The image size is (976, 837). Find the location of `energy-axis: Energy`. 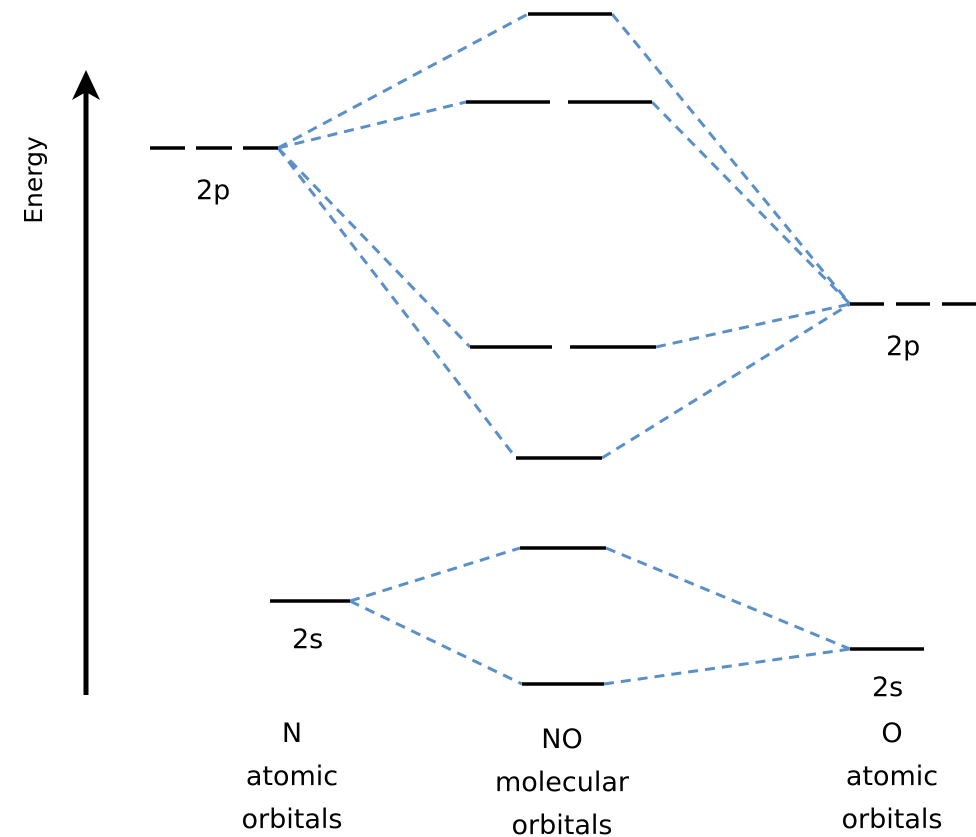

energy-axis: Energy is located at coordinates (59, 382).